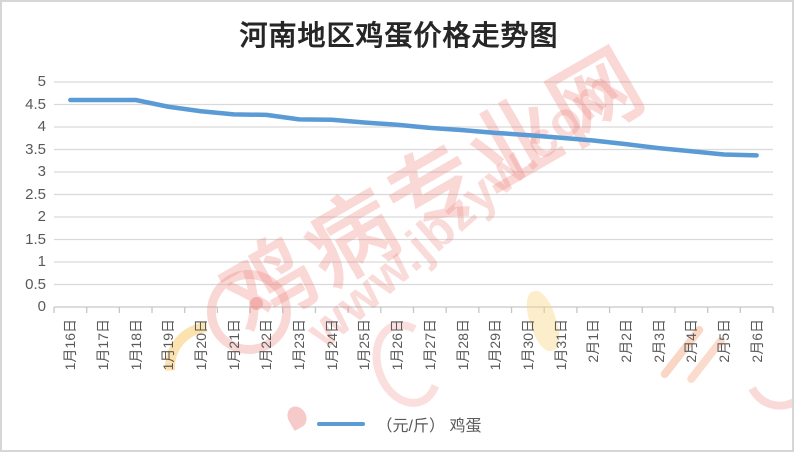 The height and width of the screenshot is (452, 794). Describe the element at coordinates (399, 36) in the screenshot. I see `chart-title: 河南地区鸡蛋价格走势图` at that location.